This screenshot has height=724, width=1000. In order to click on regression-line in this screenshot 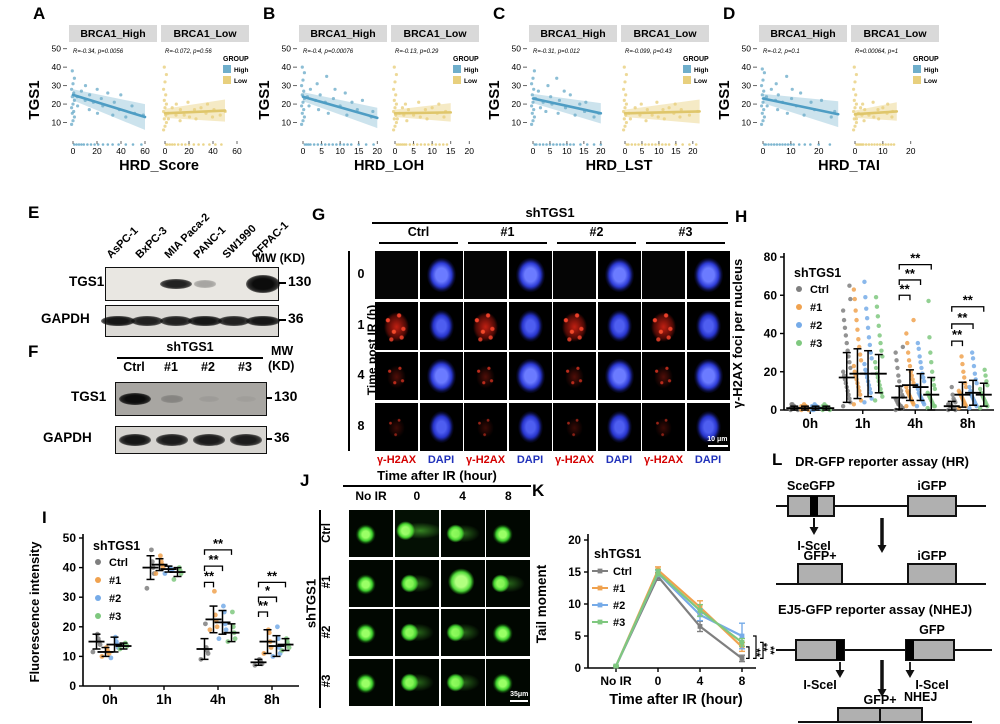, I will do `click(340, 107)`.